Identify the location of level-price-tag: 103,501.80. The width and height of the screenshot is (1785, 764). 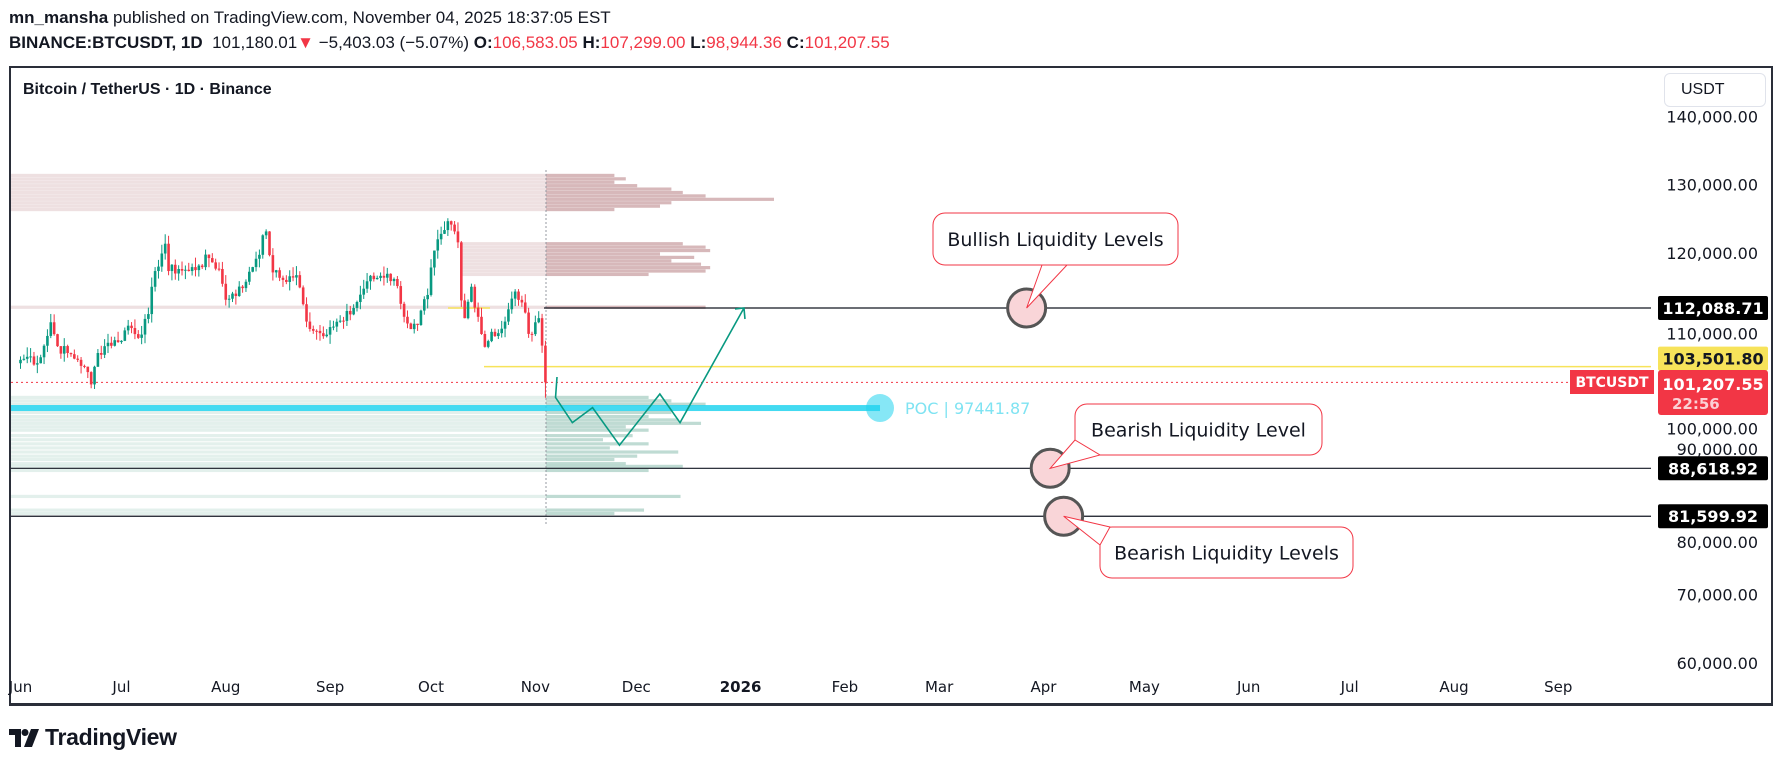
(1712, 359).